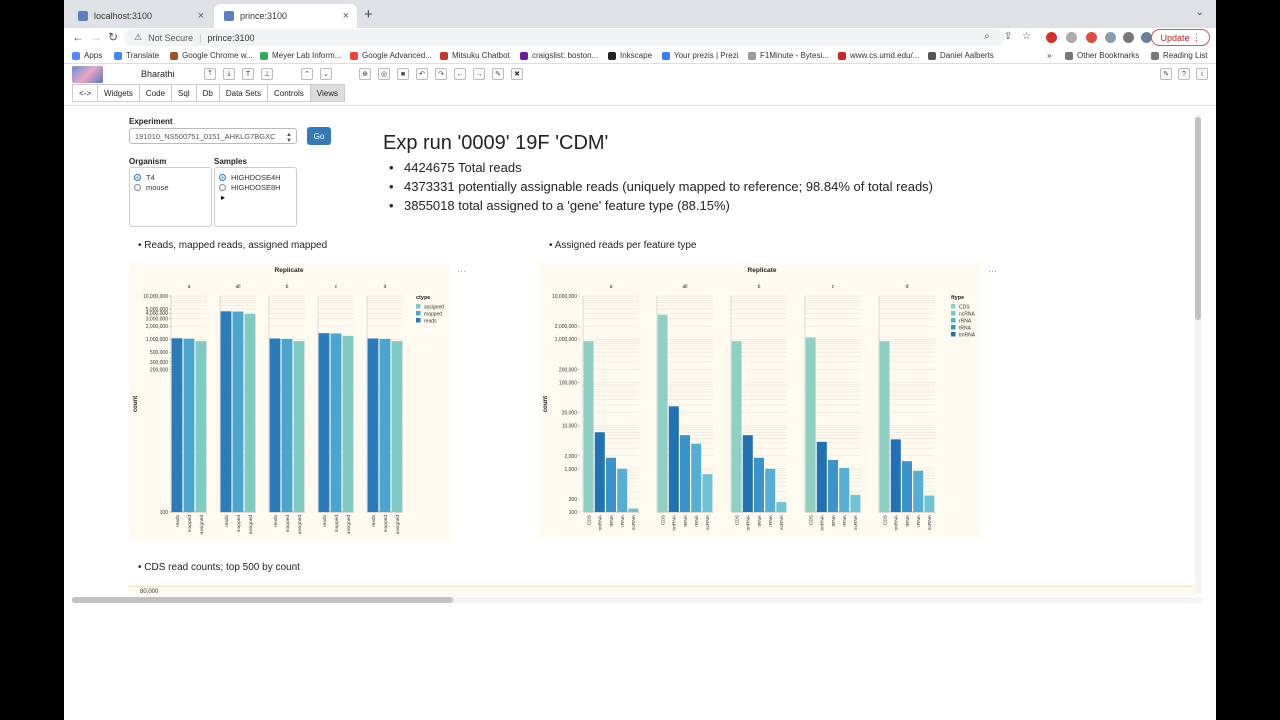  What do you see at coordinates (288, 93) in the screenshot?
I see `tab-controls: Controls` at bounding box center [288, 93].